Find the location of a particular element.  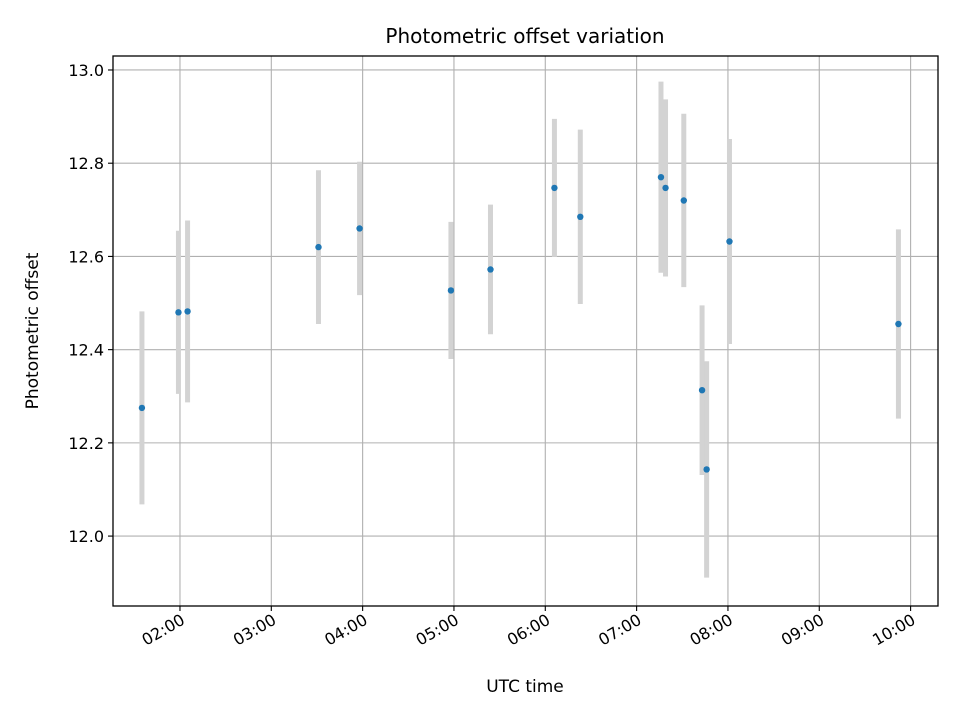

chart-title: Photometric offset variation is located at coordinates (524, 36).